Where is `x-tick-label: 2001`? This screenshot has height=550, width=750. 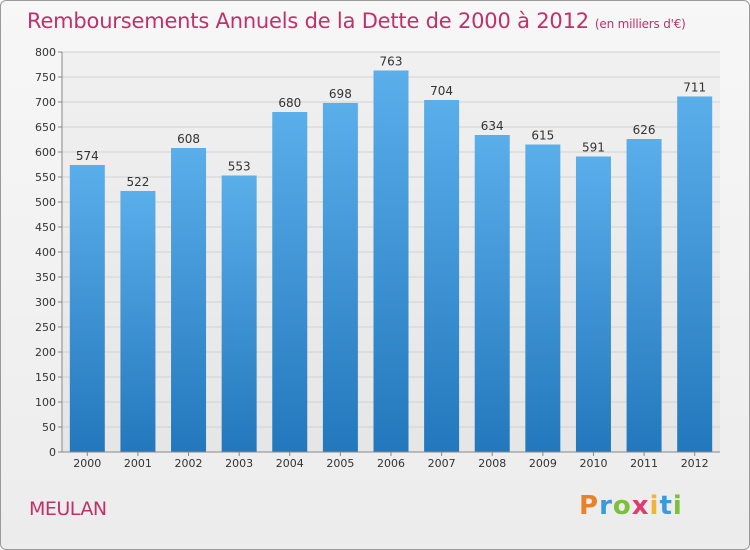
x-tick-label: 2001 is located at coordinates (138, 463).